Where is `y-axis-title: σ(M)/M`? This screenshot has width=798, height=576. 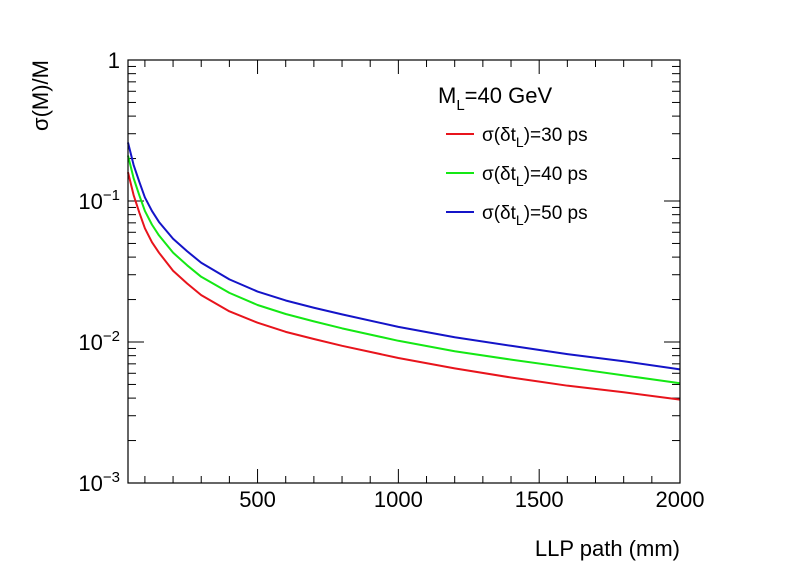
y-axis-title: σ(M)/M is located at coordinates (40, 95).